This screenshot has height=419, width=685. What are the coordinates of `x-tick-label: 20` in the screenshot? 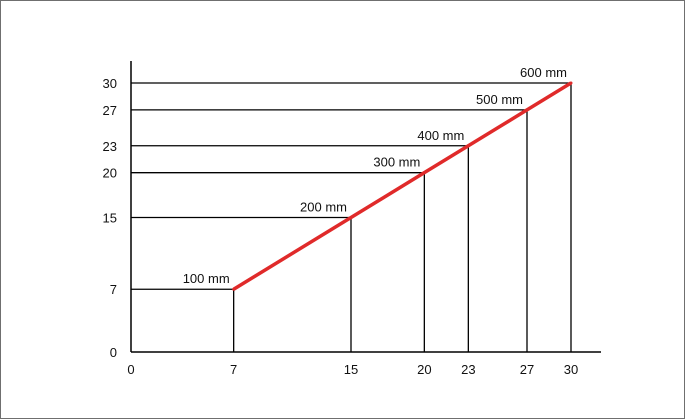 It's located at (424, 369).